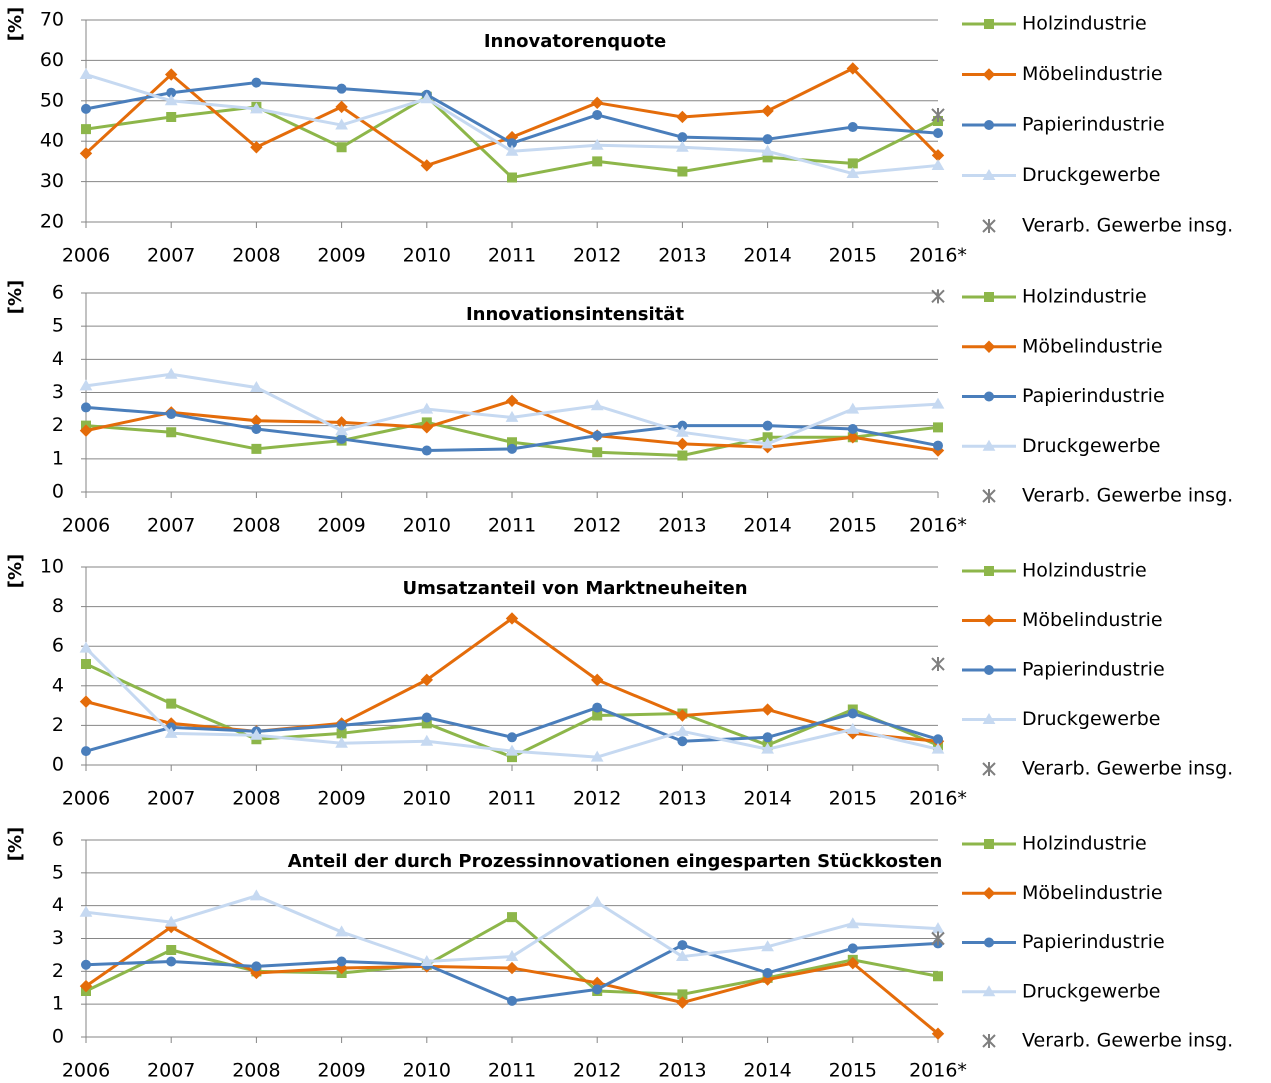 This screenshot has width=1271, height=1083. What do you see at coordinates (52, 222) in the screenshot?
I see `y-tick-label: 20` at bounding box center [52, 222].